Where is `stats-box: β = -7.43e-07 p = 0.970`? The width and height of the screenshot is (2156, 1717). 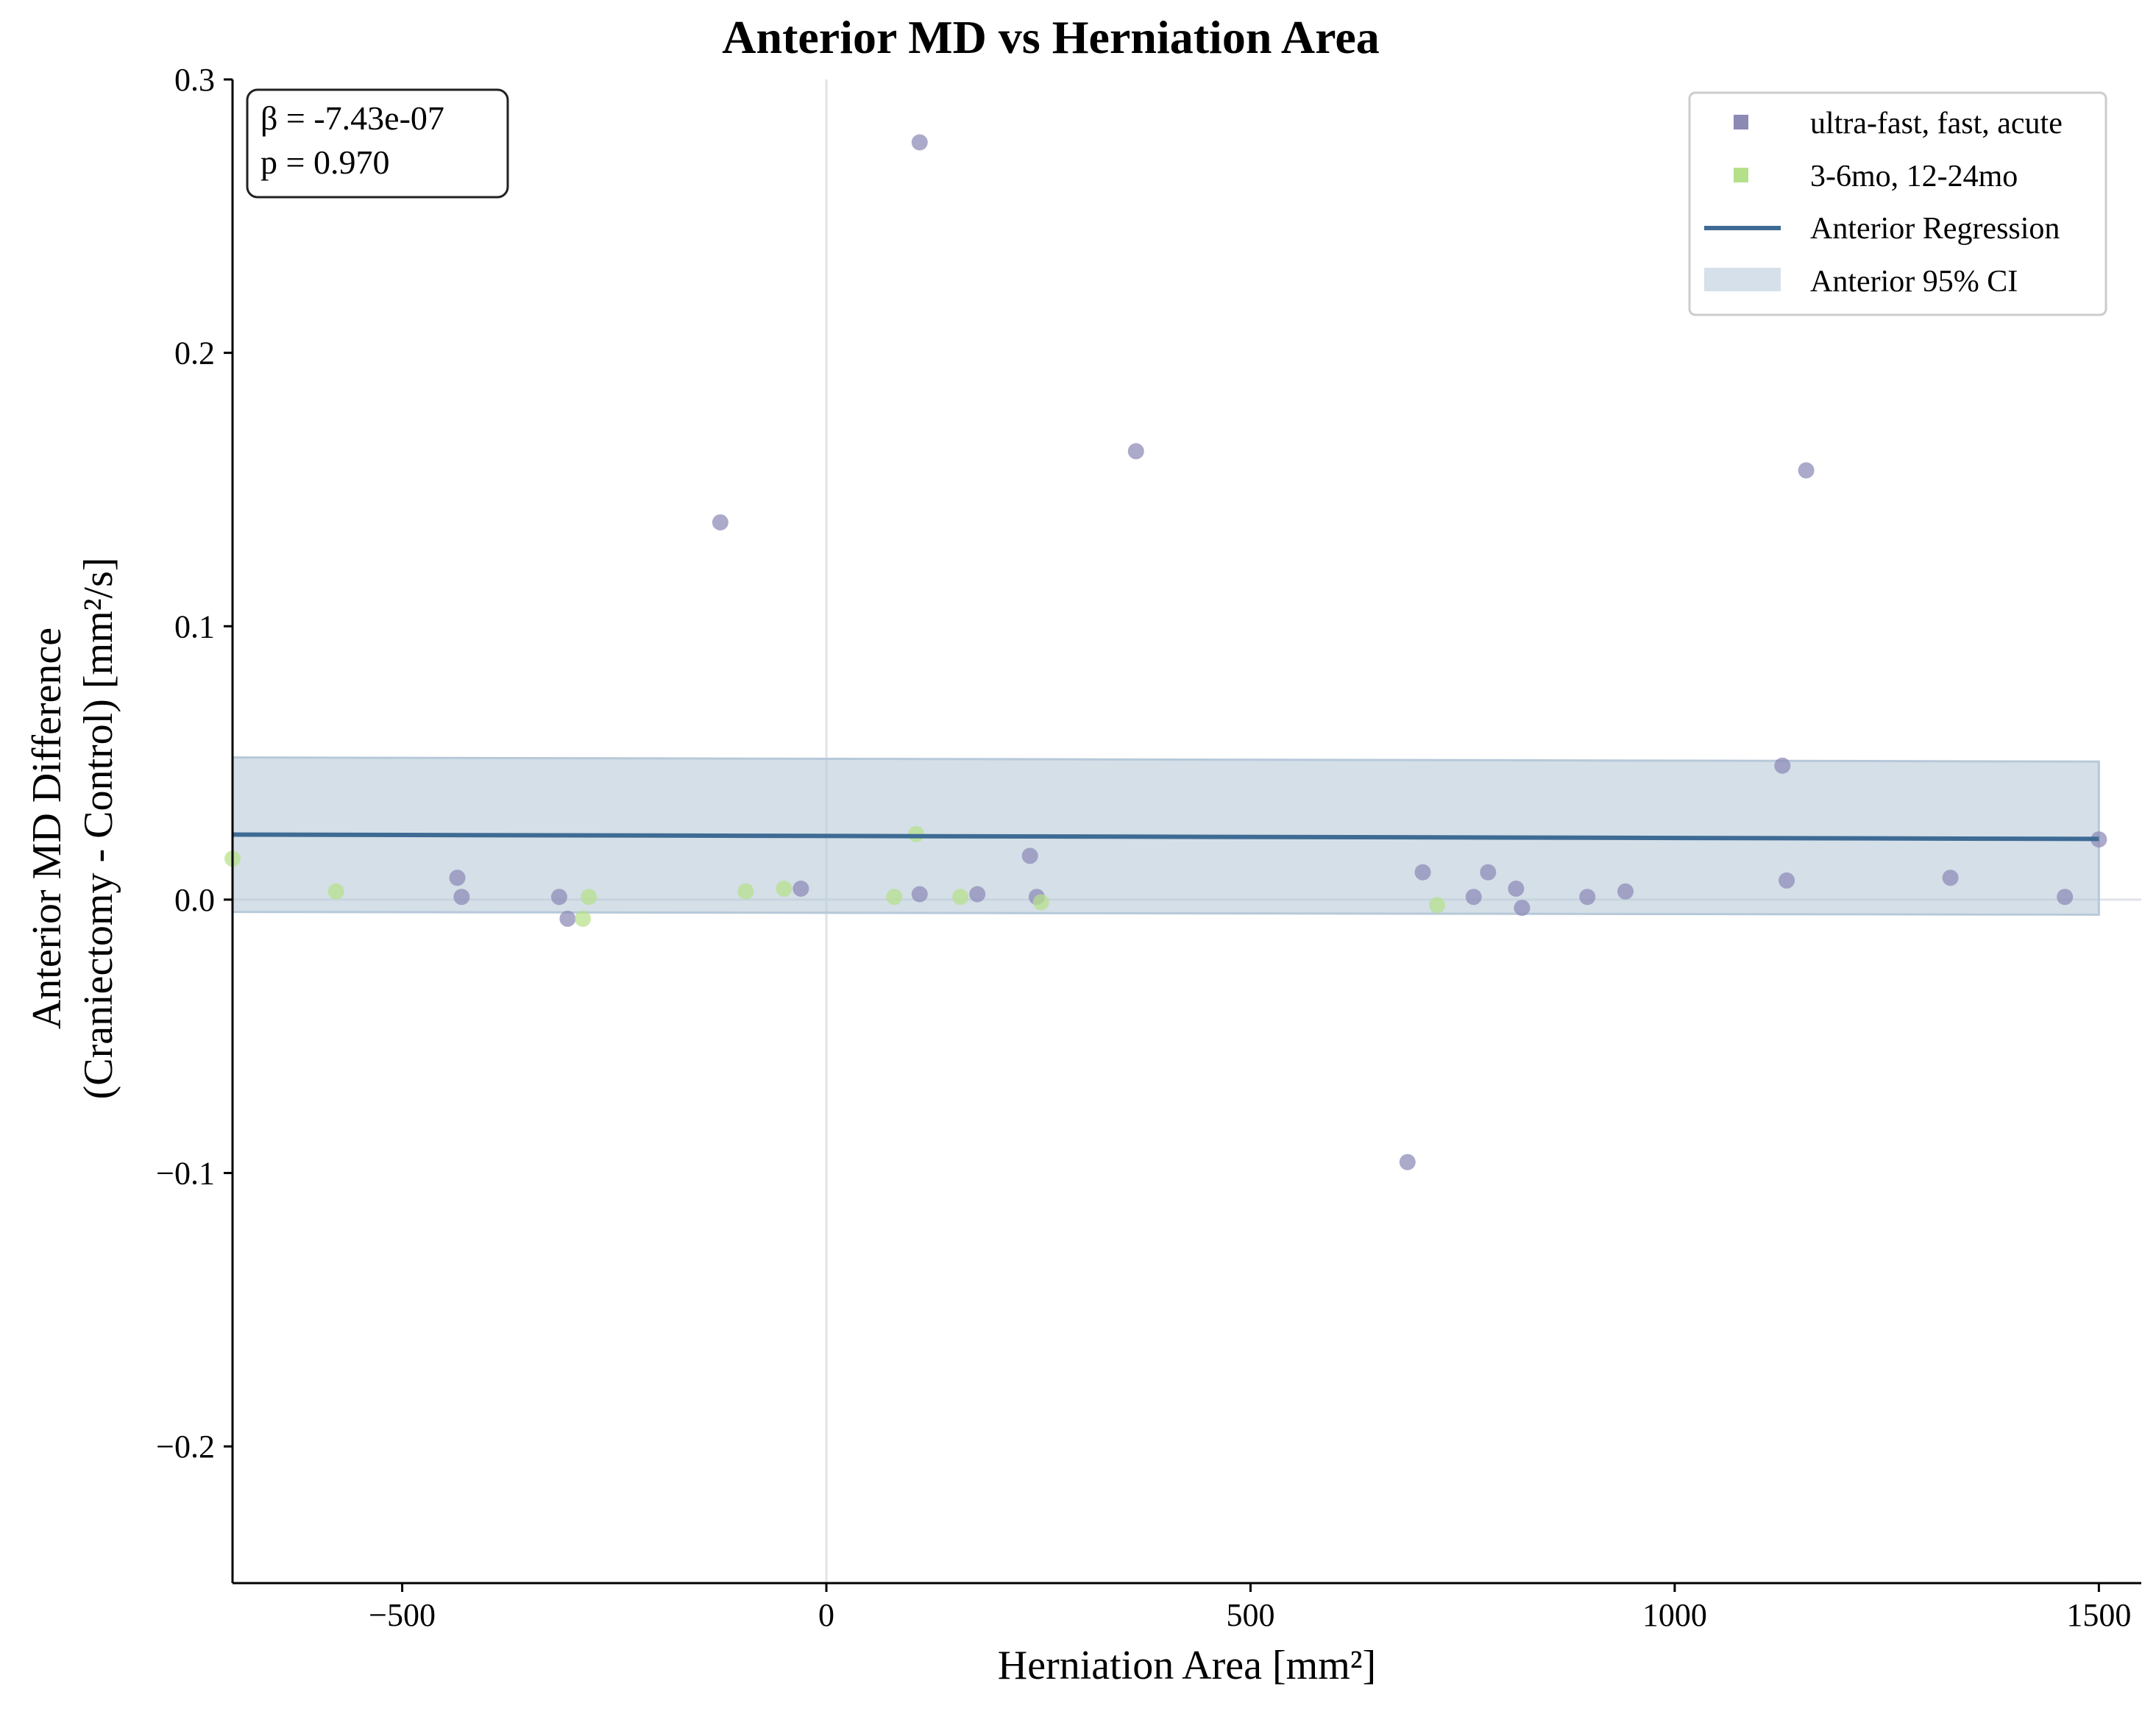 stats-box: β = -7.43e-07 p = 0.970 is located at coordinates (378, 143).